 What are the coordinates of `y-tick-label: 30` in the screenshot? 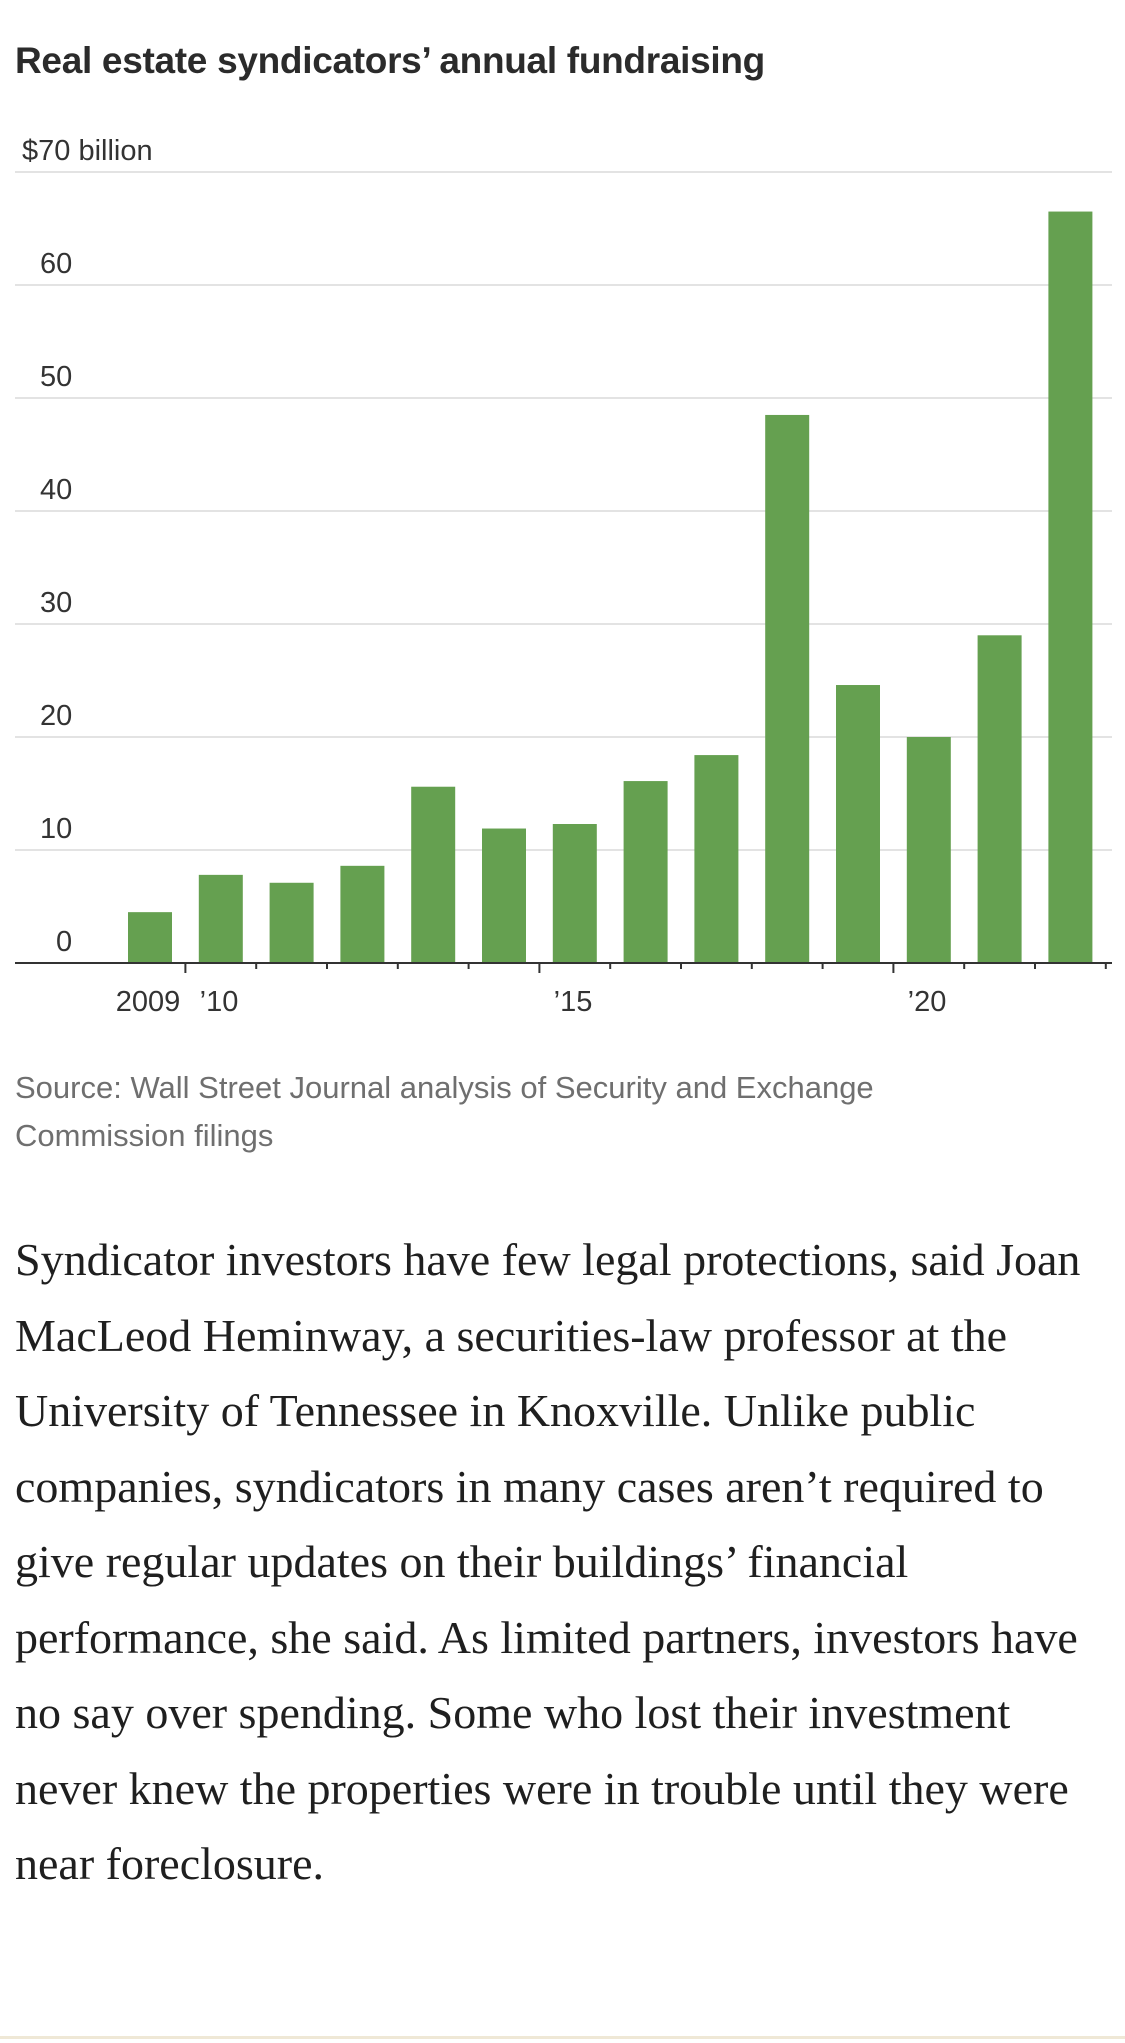 It's located at (56, 603).